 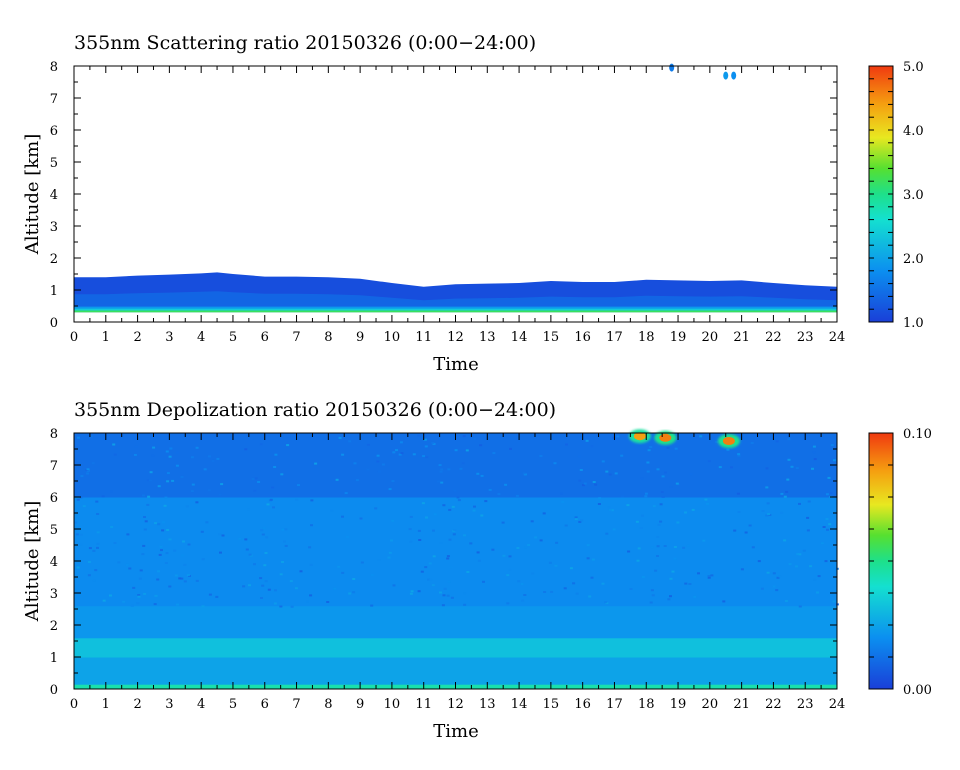 I want to click on surface-band, so click(x=455, y=309).